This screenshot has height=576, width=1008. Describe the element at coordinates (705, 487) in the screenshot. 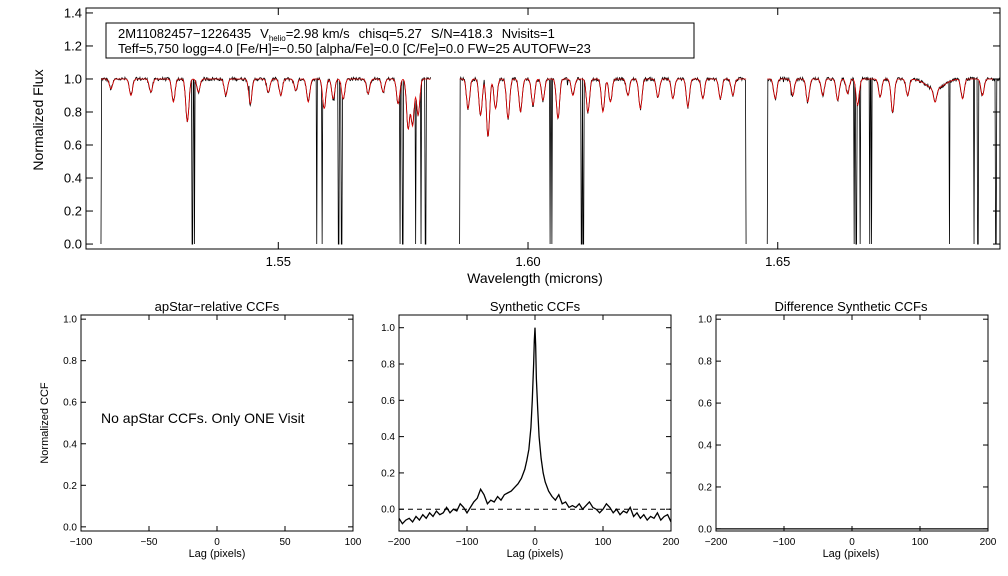

I see `difference-y-tick-label: 0.2` at that location.